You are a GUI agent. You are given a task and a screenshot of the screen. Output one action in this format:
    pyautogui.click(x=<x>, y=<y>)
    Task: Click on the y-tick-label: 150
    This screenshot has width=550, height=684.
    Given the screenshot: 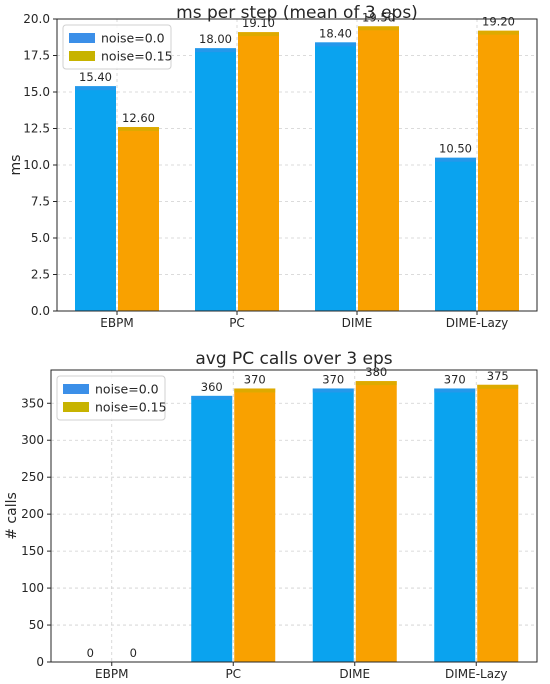 What is the action you would take?
    pyautogui.click(x=32, y=551)
    